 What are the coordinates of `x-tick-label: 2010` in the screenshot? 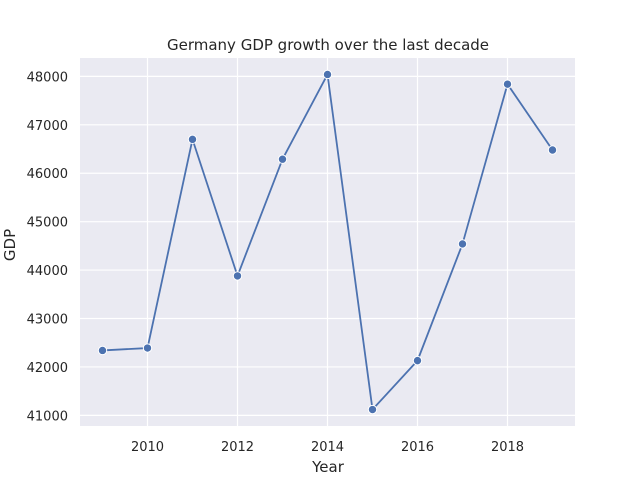 It's located at (147, 447).